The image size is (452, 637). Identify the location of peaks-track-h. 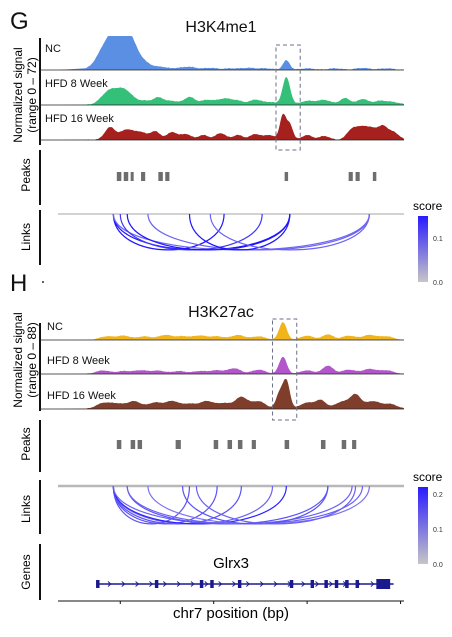
(198, 446).